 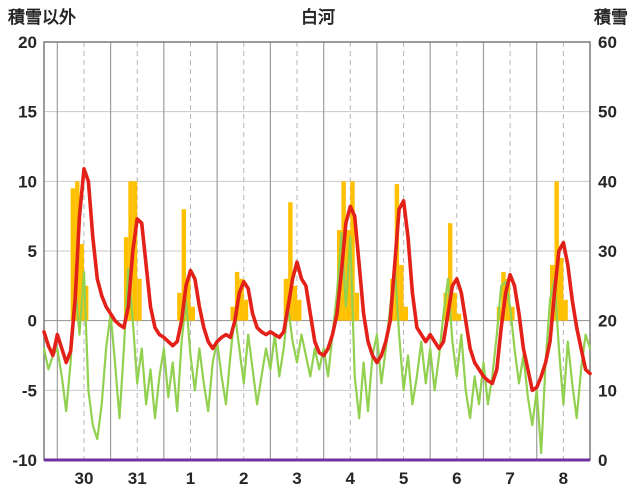 What do you see at coordinates (607, 251) in the screenshot?
I see `right-axis-tick: 30` at bounding box center [607, 251].